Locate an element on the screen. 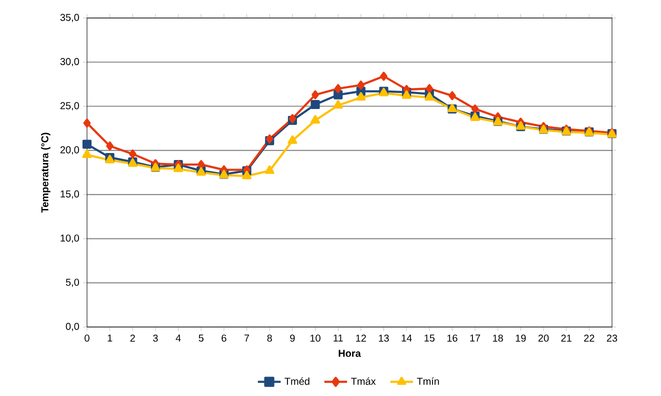  x-axis-title: Hora is located at coordinates (349, 353).